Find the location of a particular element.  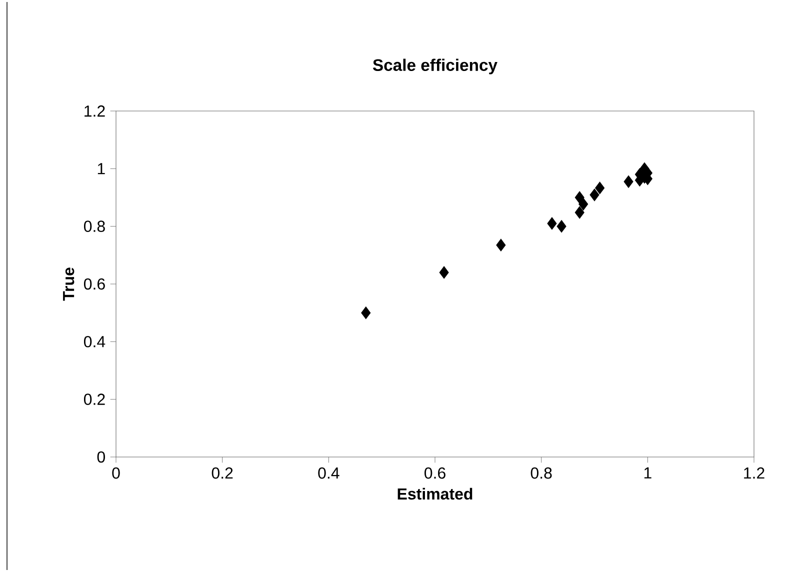

x-tick-label: 0 is located at coordinates (116, 473).